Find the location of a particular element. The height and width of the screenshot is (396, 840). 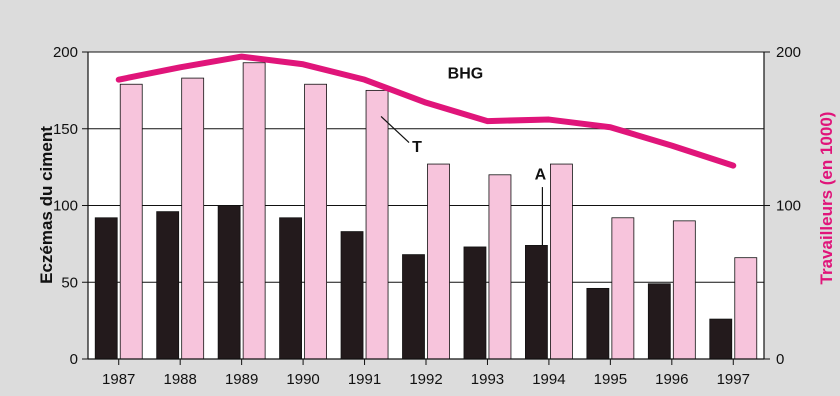

y-tick-label: 100 is located at coordinates (65, 206).